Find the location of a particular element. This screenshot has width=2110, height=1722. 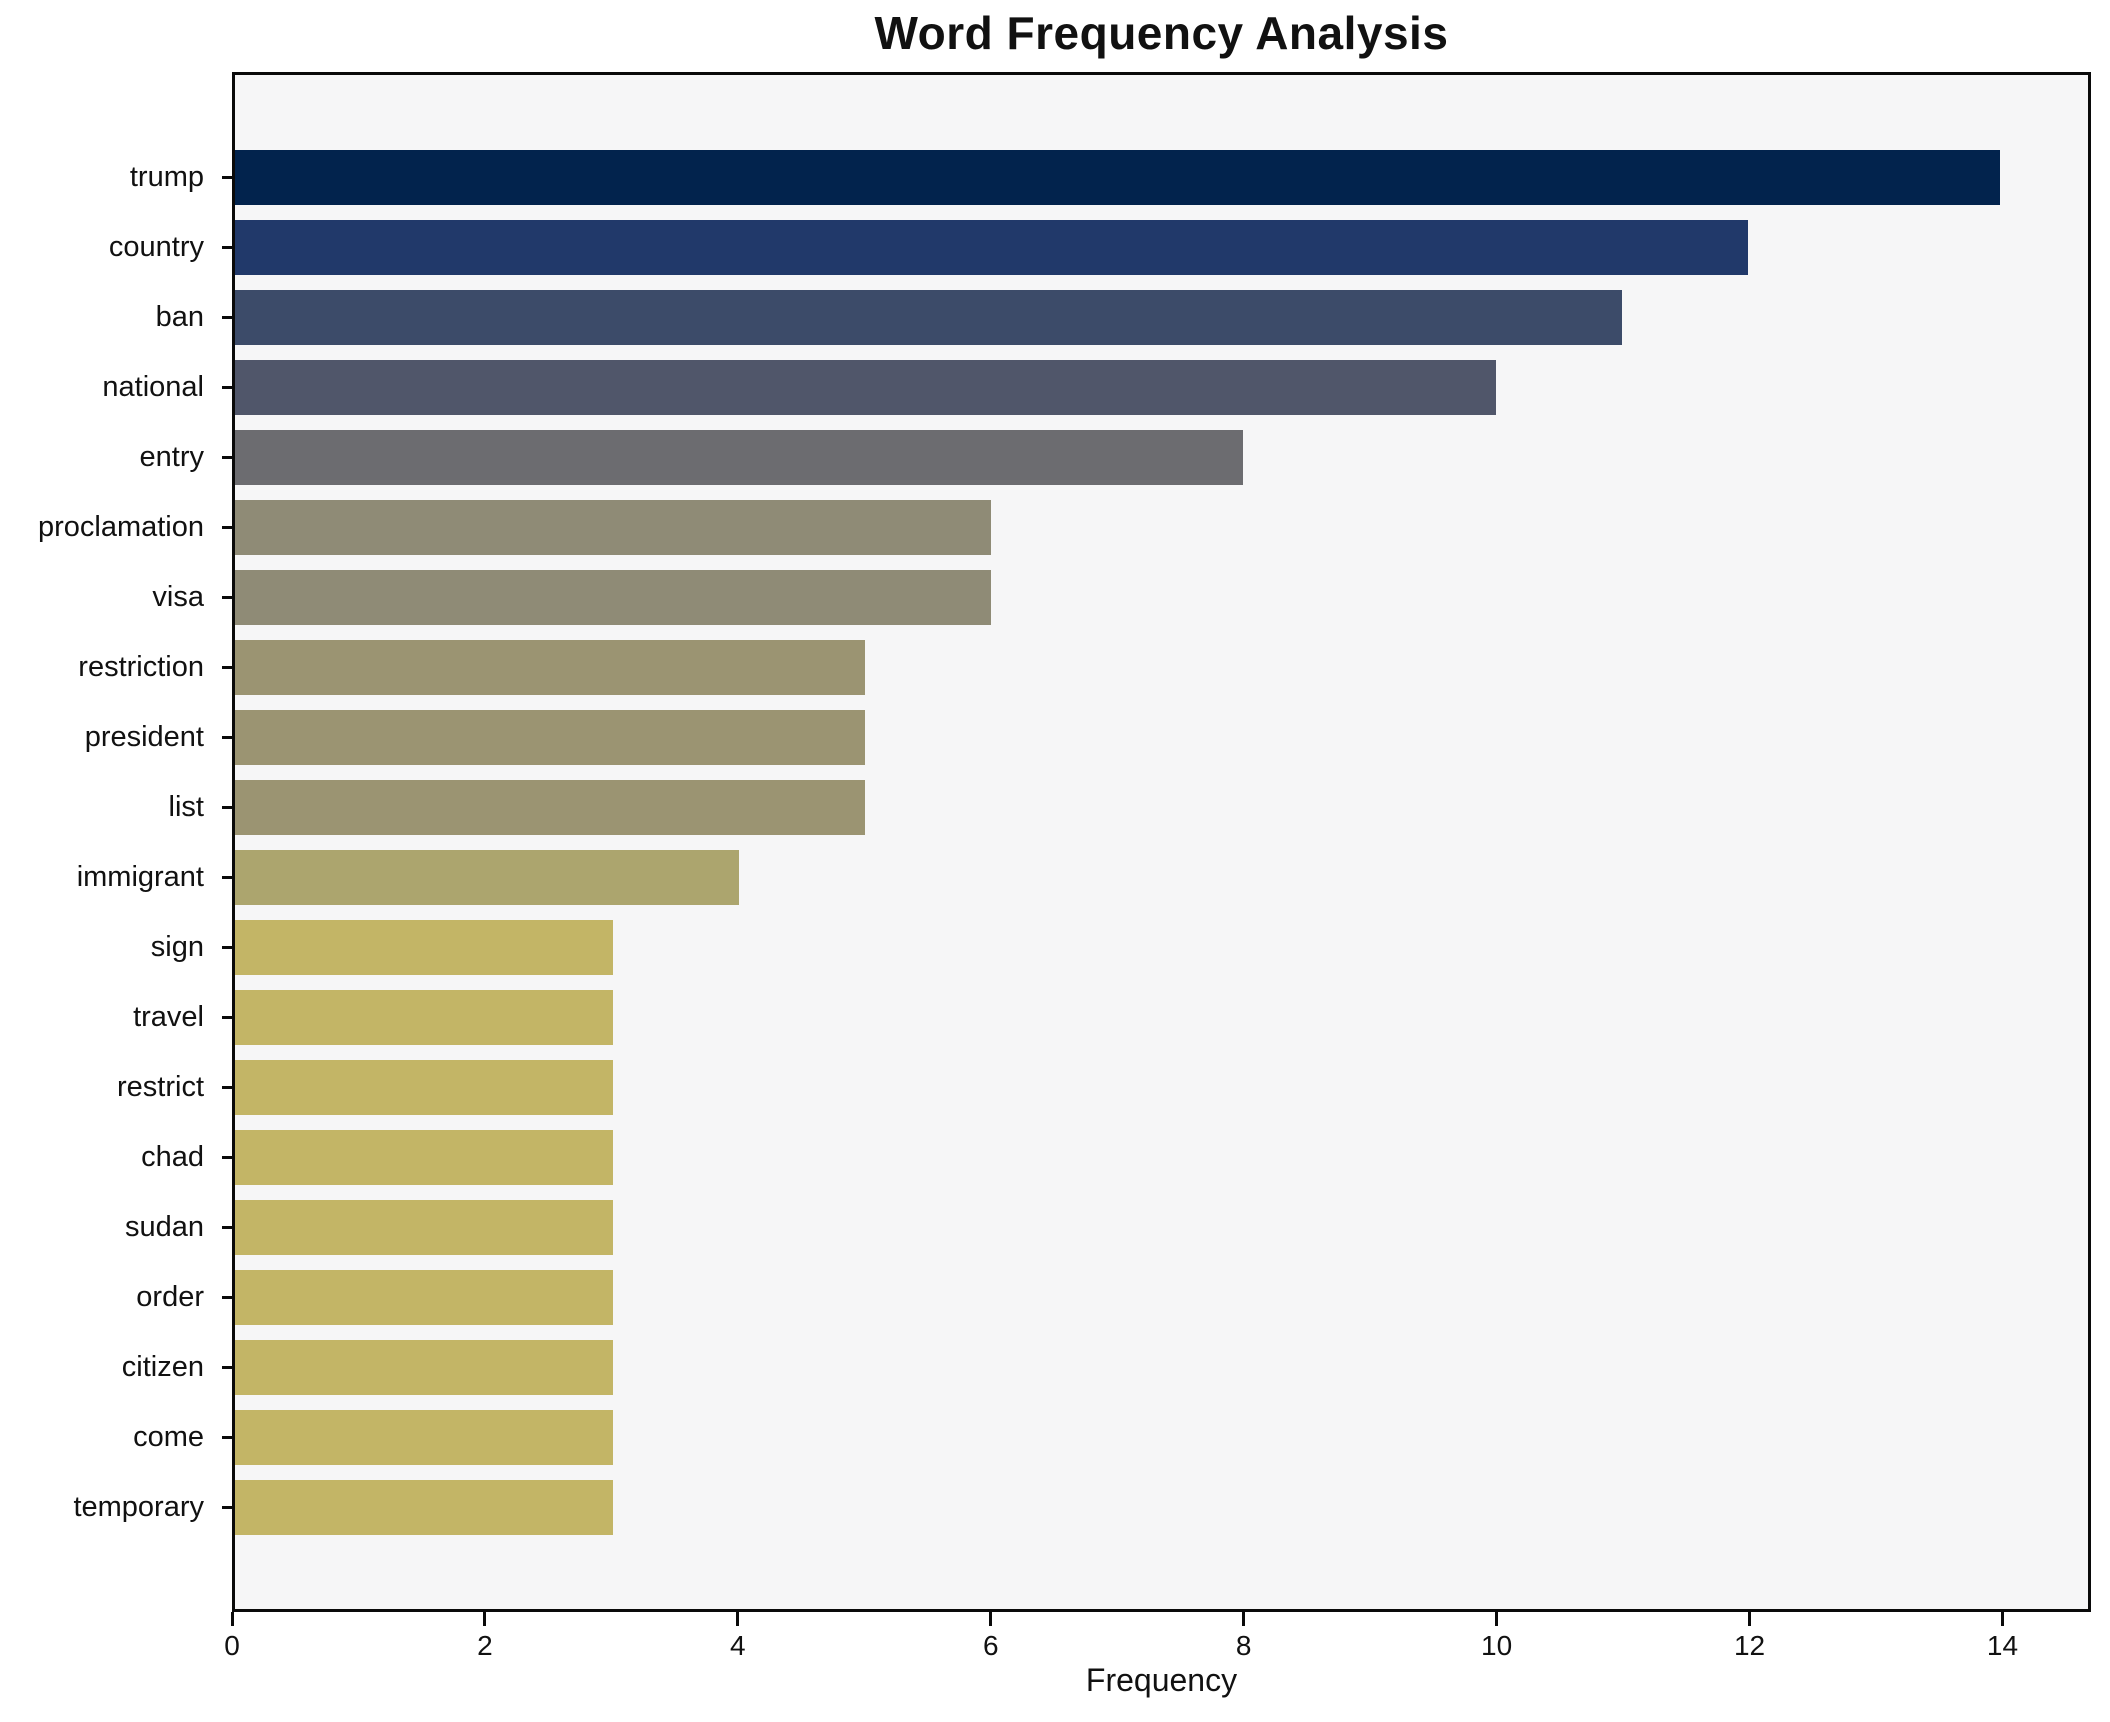

y-tick-label: national is located at coordinates (153, 386).